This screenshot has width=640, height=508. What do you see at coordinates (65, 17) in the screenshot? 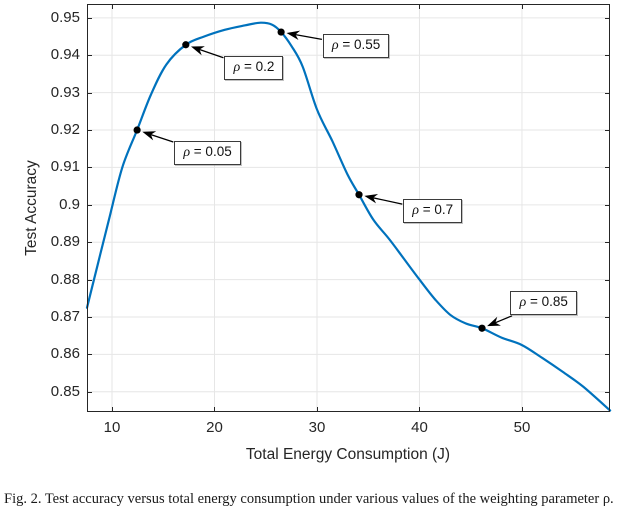
I see `y-tick-label: 0.95` at bounding box center [65, 17].